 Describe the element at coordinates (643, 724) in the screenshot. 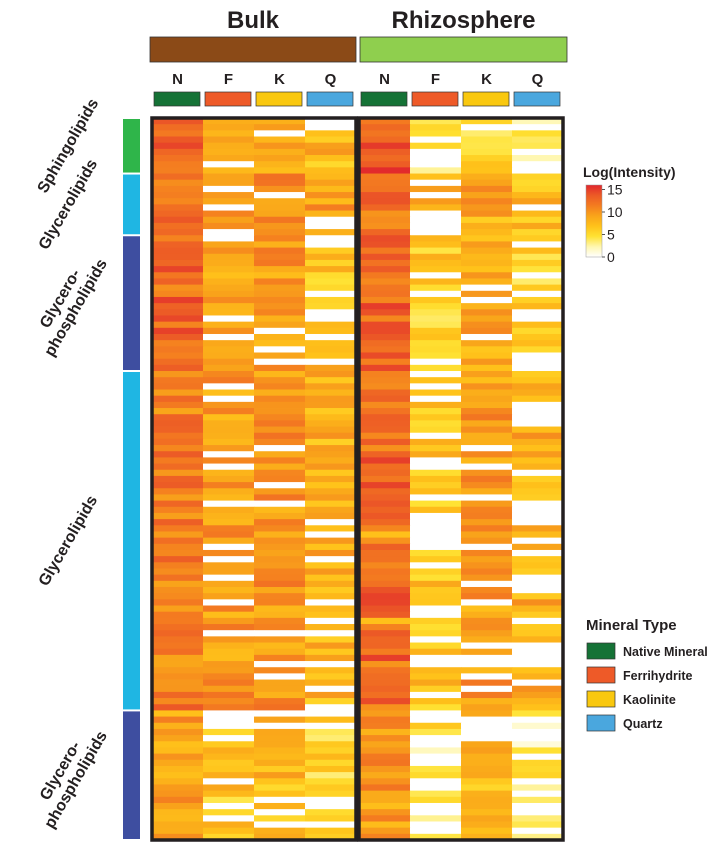

I see `mineral-legend-label: Quartz` at that location.